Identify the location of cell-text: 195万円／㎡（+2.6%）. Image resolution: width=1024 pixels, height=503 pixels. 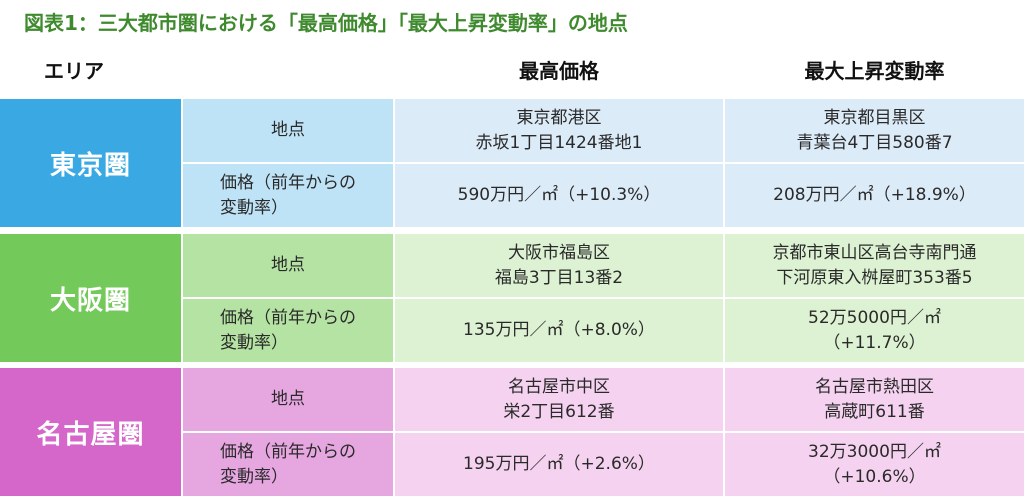
(559, 464).